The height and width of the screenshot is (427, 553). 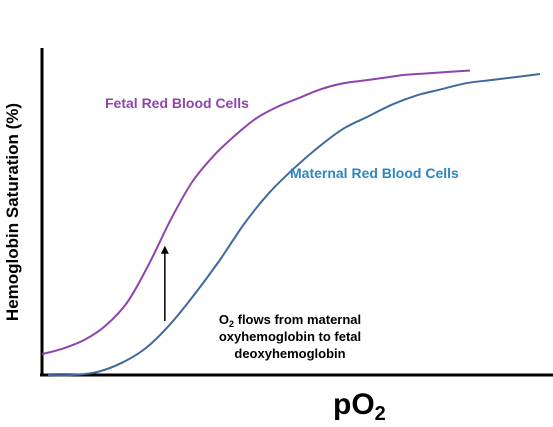 I want to click on annotation-o: O, so click(x=224, y=319).